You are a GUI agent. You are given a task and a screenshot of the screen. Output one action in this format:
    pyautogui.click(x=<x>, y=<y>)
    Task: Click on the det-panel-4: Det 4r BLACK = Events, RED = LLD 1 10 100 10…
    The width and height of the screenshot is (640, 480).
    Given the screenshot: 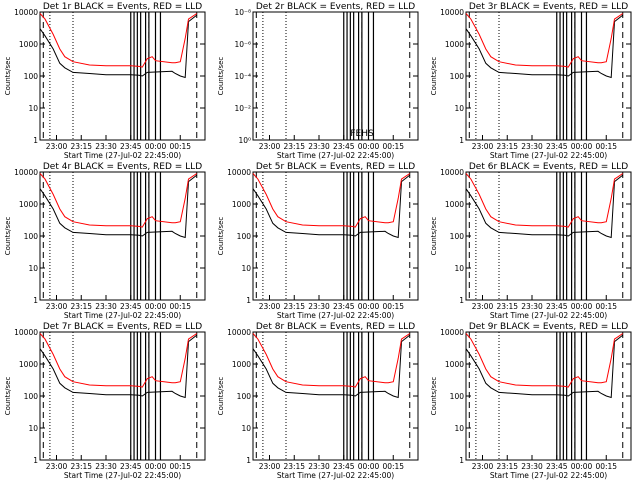 What is the action you would take?
    pyautogui.click(x=105, y=241)
    